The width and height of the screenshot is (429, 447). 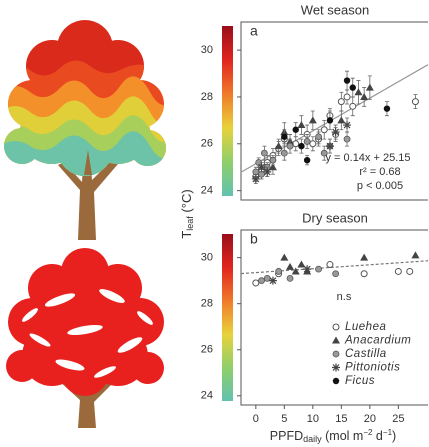 I want to click on label-part: ), so click(x=394, y=436).